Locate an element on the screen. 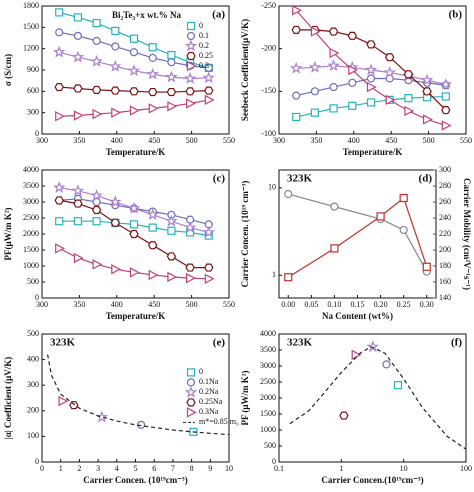 The image size is (474, 492). x-tick-label: 10 is located at coordinates (404, 468).